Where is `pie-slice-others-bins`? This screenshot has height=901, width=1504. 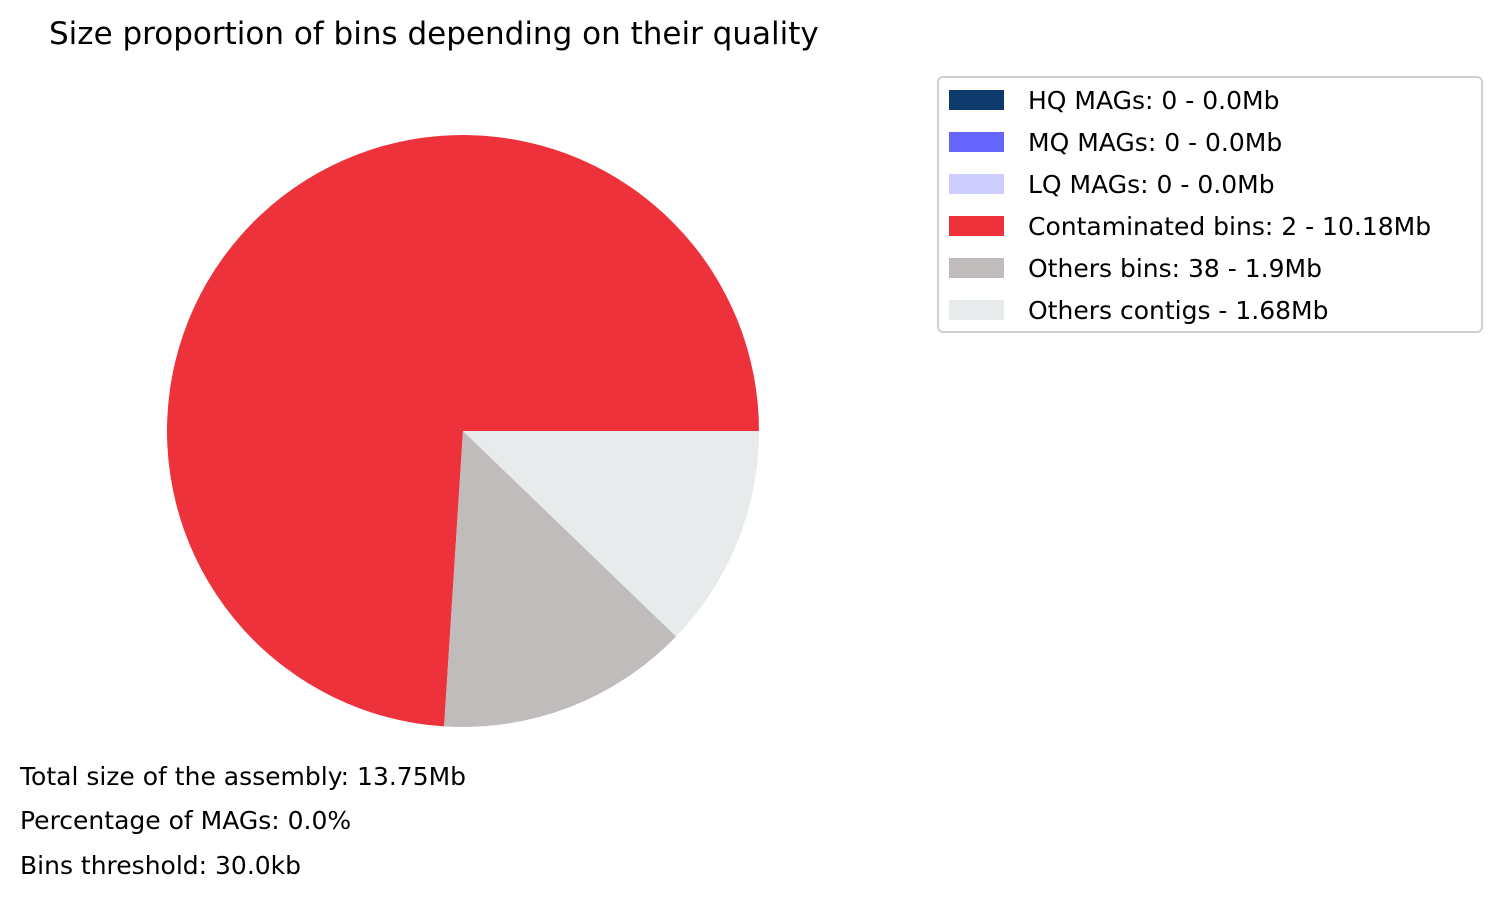
pie-slice-others-bins is located at coordinates (560, 579).